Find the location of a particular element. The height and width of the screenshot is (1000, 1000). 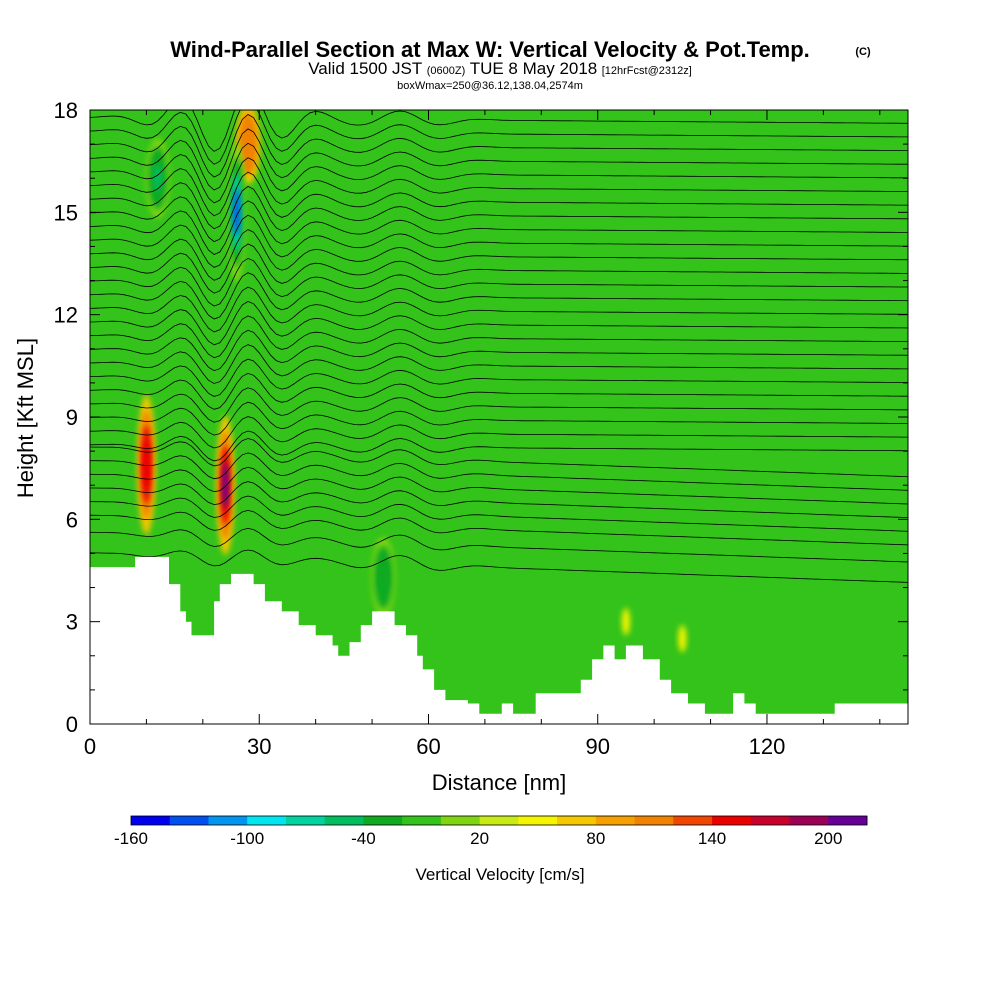

chart-subtitle-box: boxWmax=250@36.12,138.04,2574m is located at coordinates (490, 86).